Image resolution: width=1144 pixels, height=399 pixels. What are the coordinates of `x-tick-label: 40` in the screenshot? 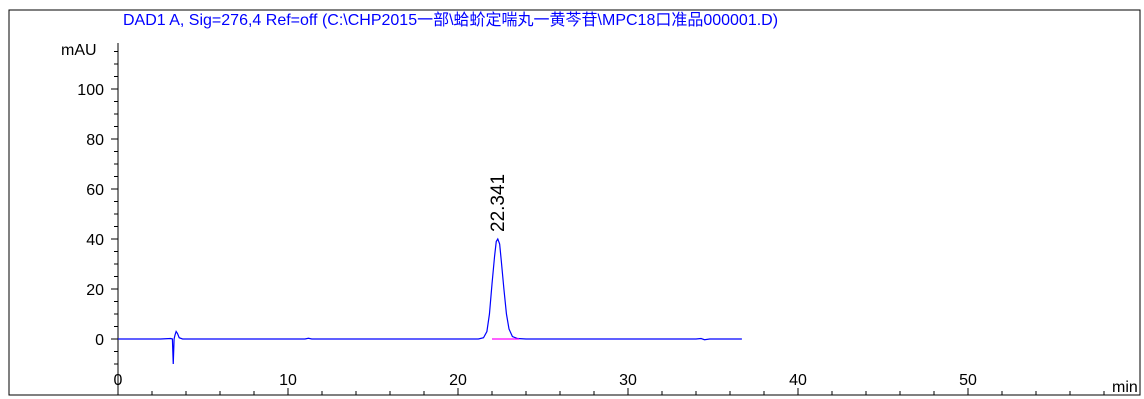 It's located at (798, 380).